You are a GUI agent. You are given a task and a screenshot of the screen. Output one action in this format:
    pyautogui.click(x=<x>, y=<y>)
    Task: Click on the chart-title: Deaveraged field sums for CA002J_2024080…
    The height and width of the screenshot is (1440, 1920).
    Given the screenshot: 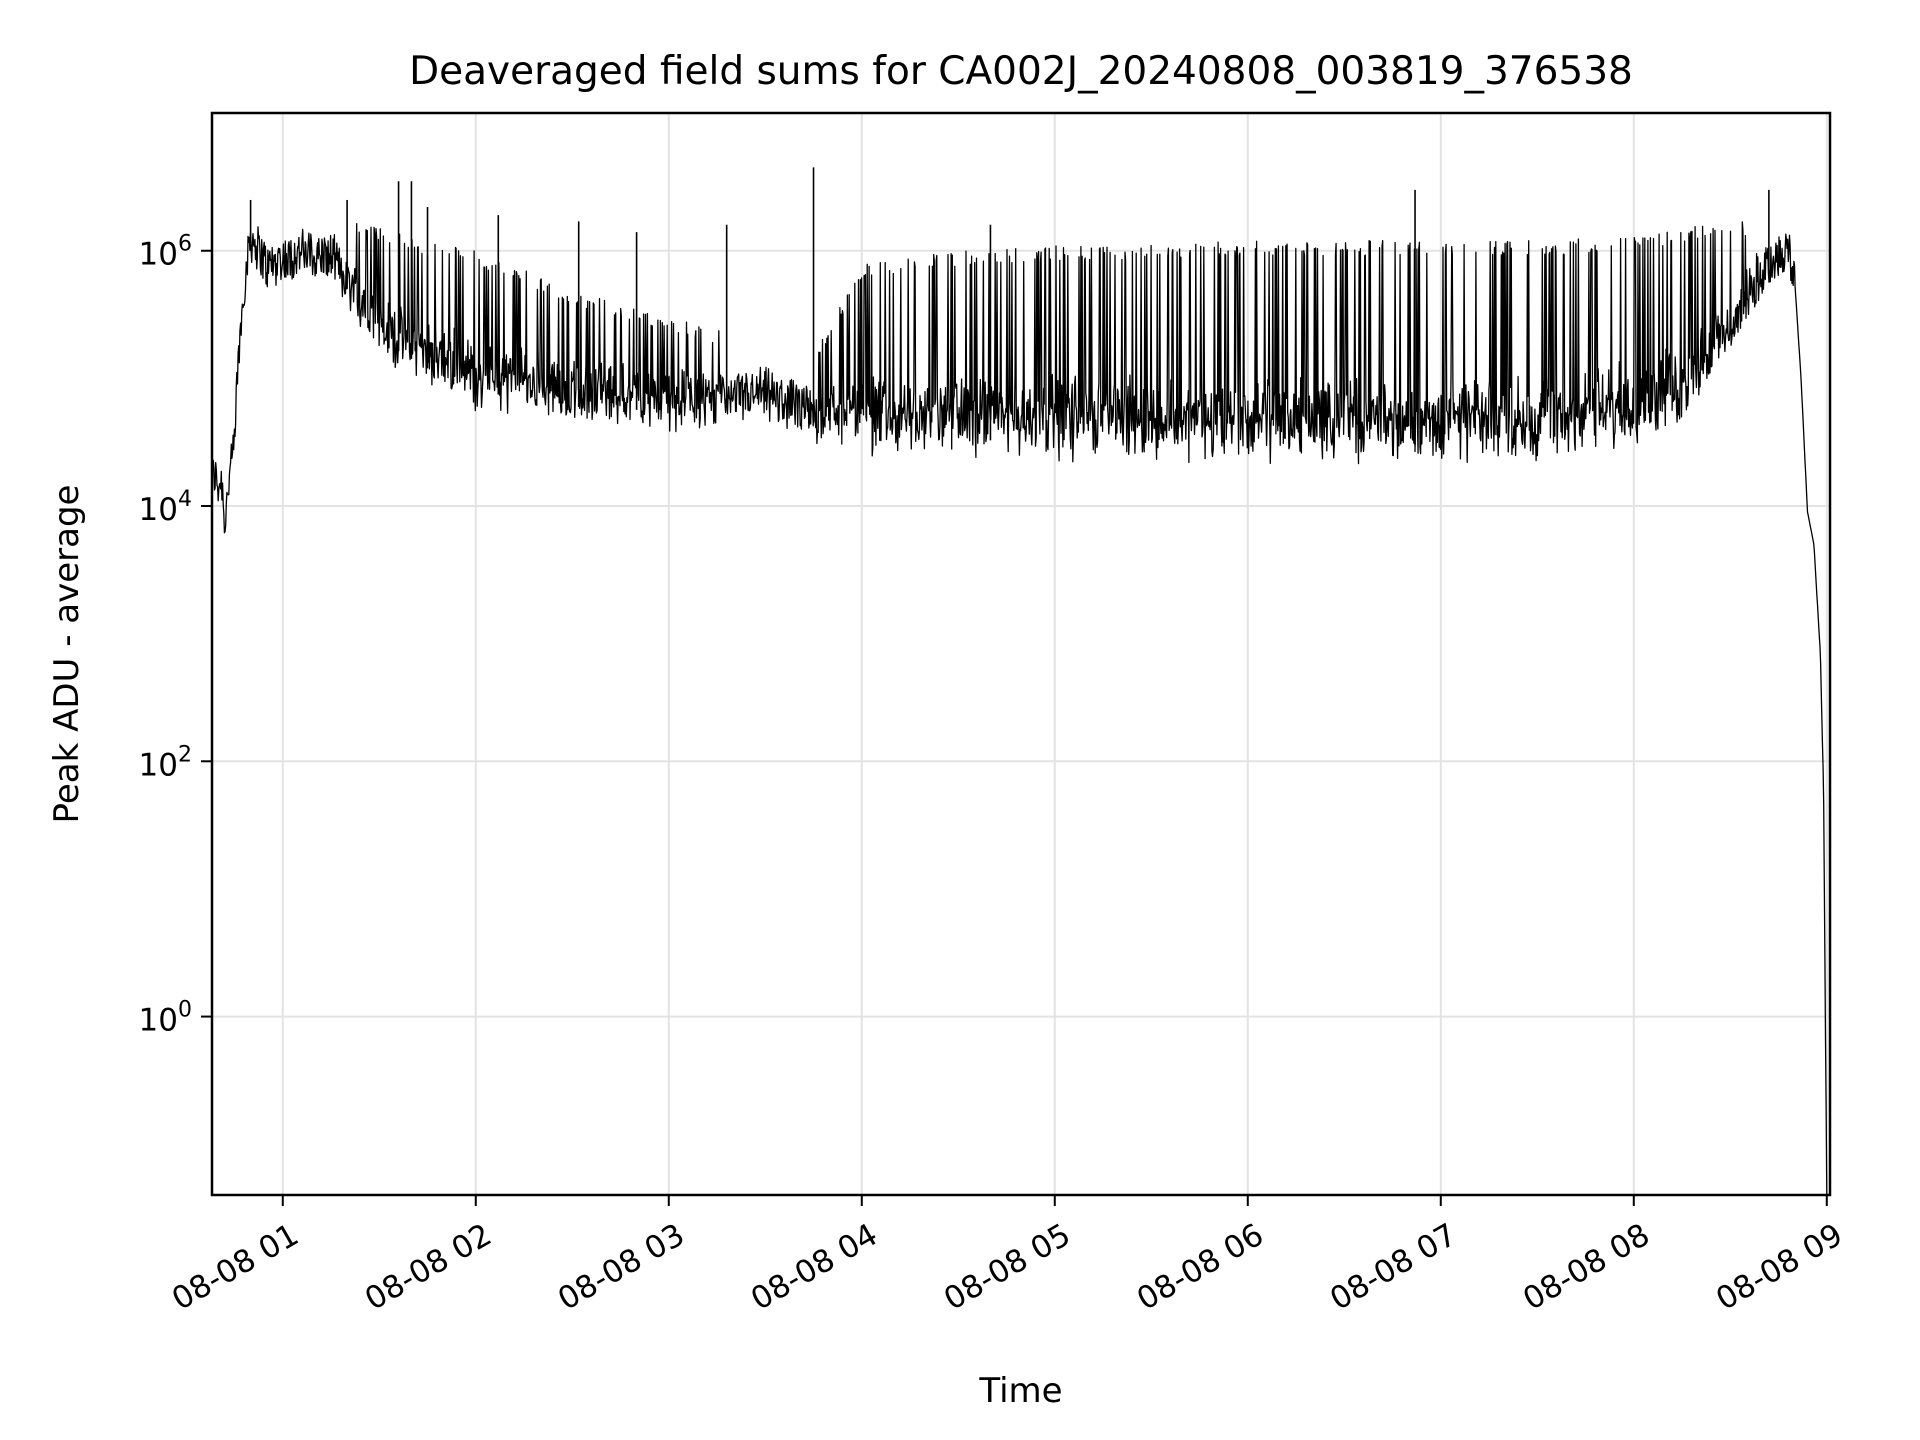 What is the action you would take?
    pyautogui.click(x=1021, y=71)
    